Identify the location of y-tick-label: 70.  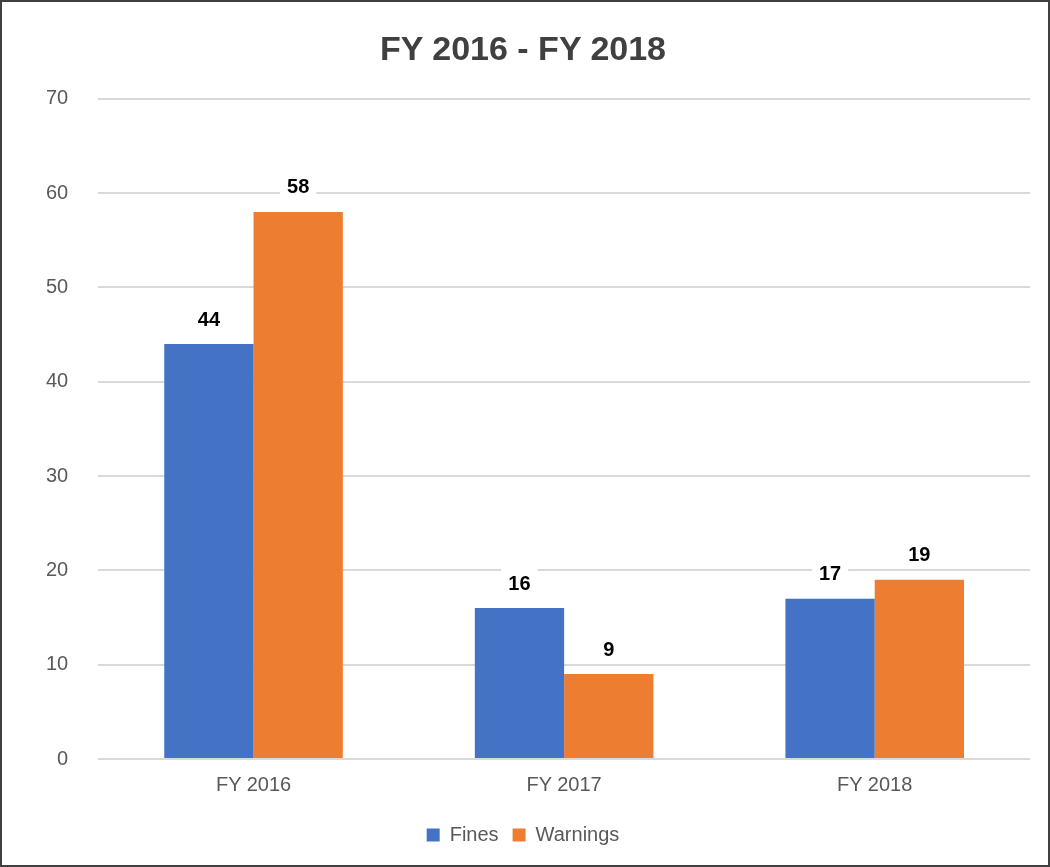
(57, 97).